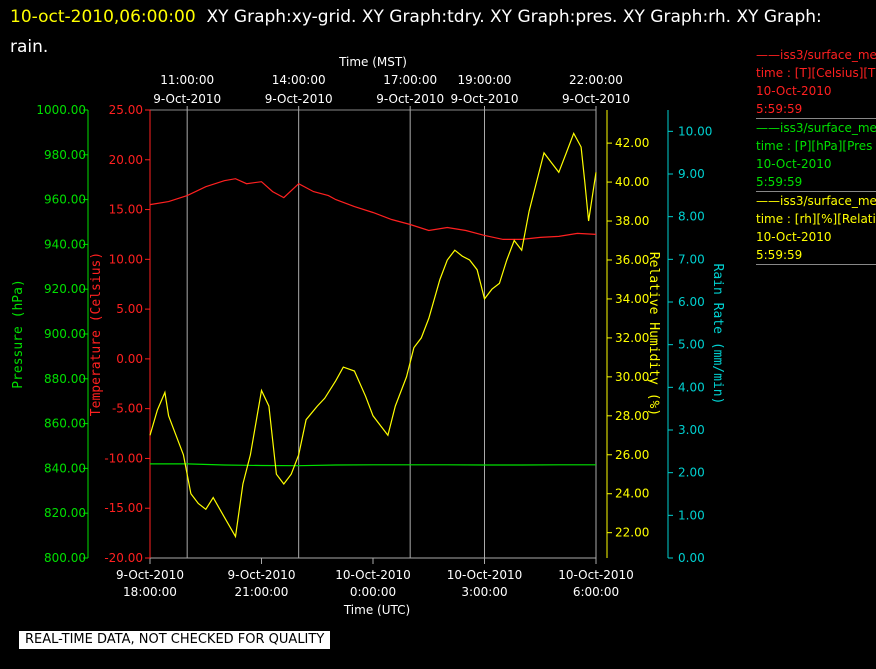  Describe the element at coordinates (484, 592) in the screenshot. I see `bottom-tick-label-time: 3:00:00` at that location.